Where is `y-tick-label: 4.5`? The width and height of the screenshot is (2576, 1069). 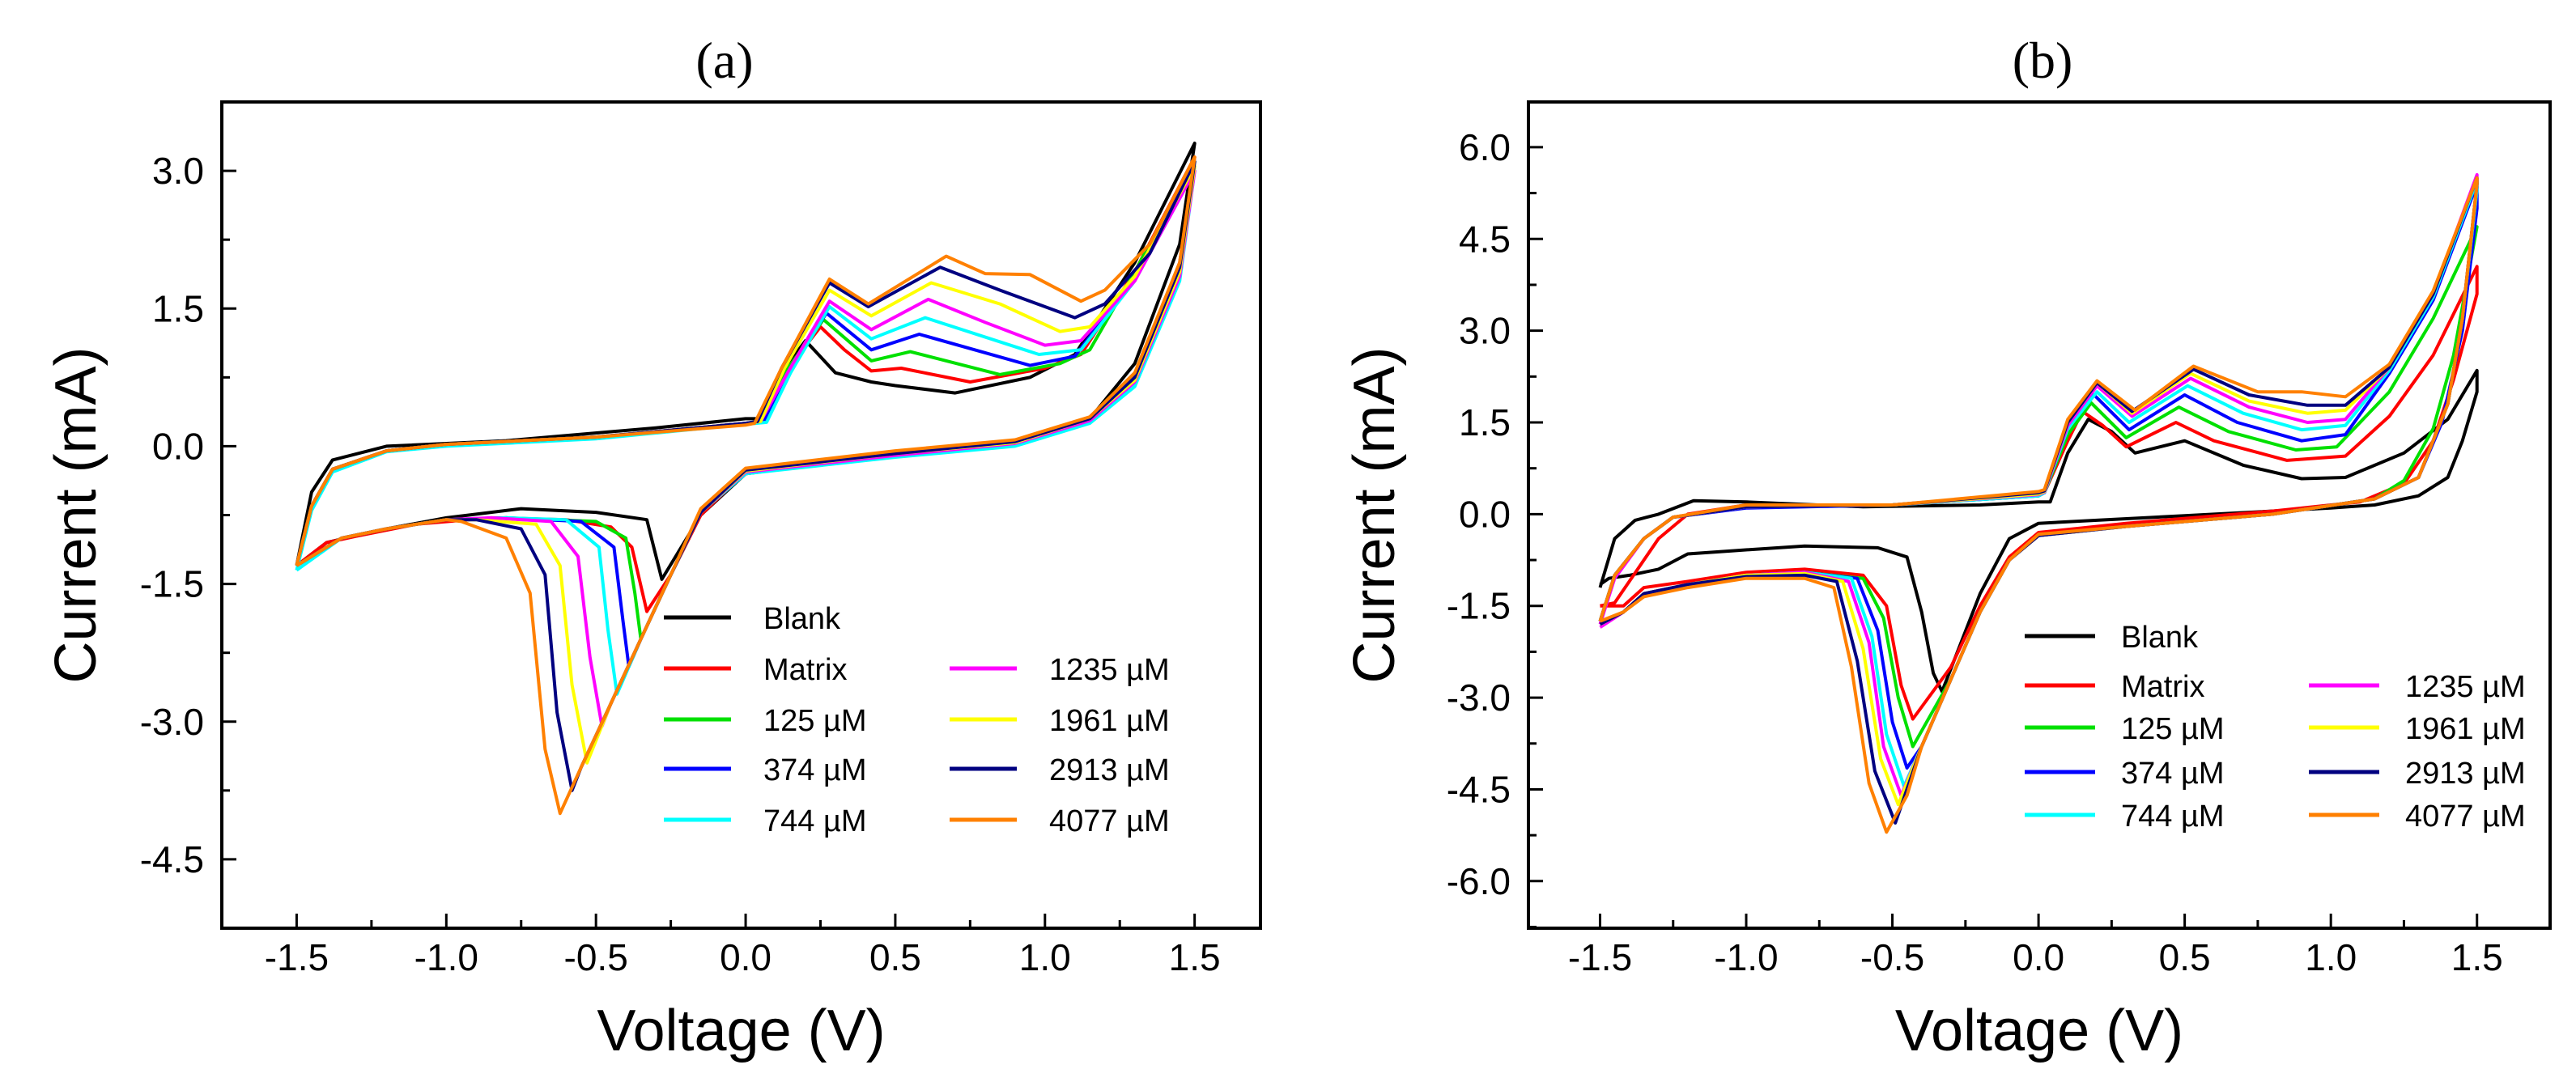
y-tick-label: 4.5 is located at coordinates (1485, 239).